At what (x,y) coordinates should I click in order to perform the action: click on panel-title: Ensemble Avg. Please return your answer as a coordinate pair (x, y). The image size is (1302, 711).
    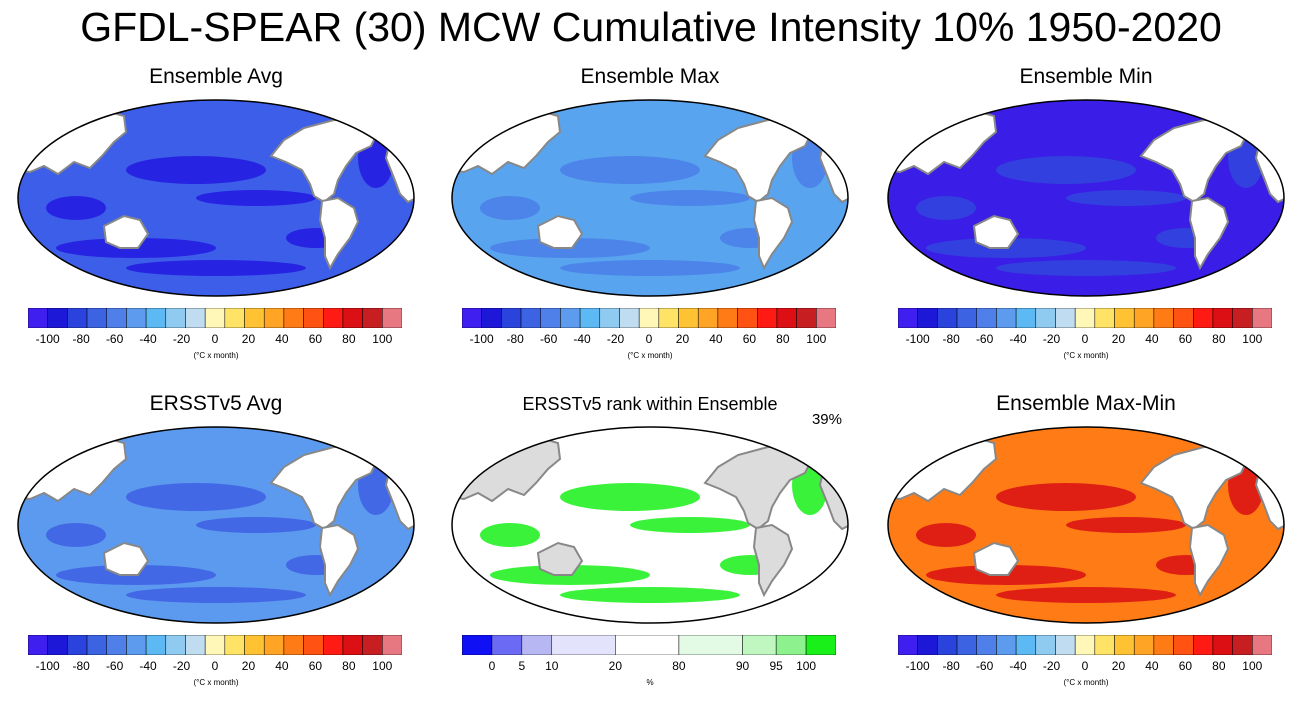
    Looking at the image, I should click on (216, 76).